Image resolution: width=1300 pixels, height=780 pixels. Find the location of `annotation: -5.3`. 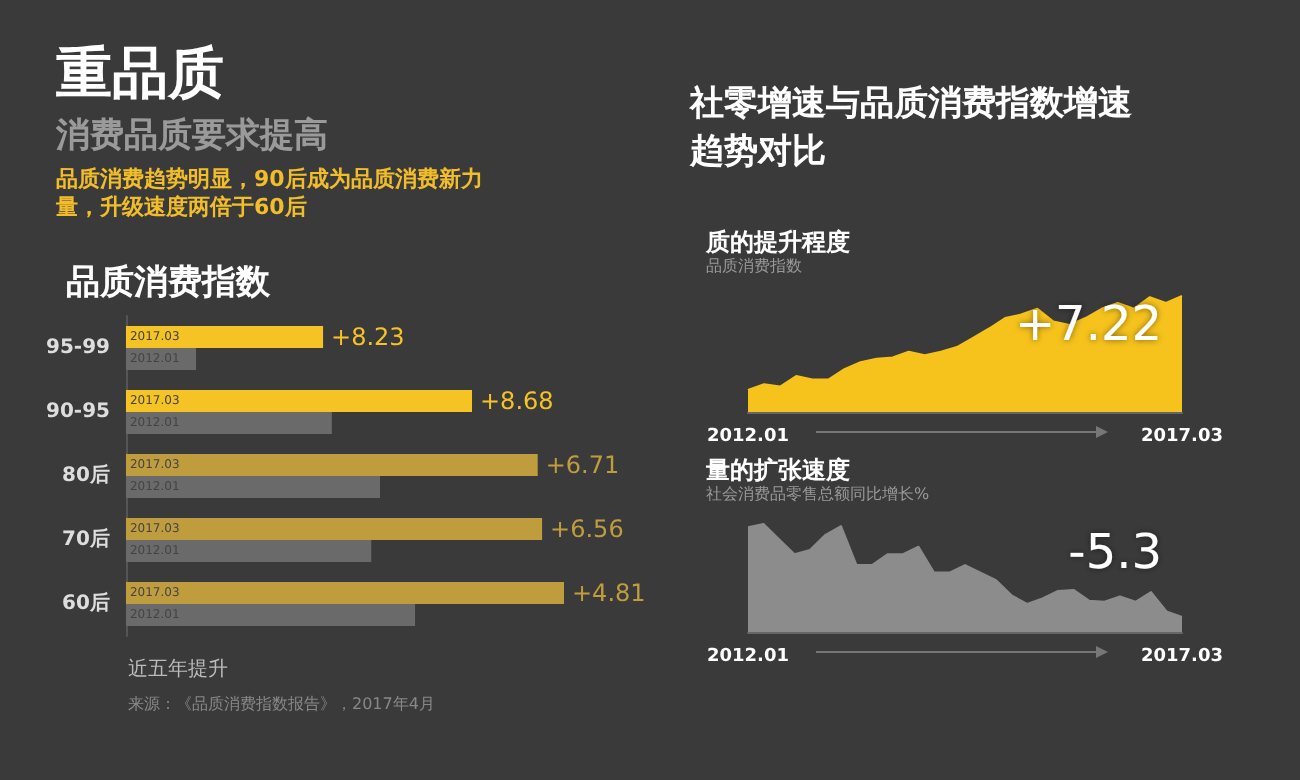

annotation: -5.3 is located at coordinates (1115, 552).